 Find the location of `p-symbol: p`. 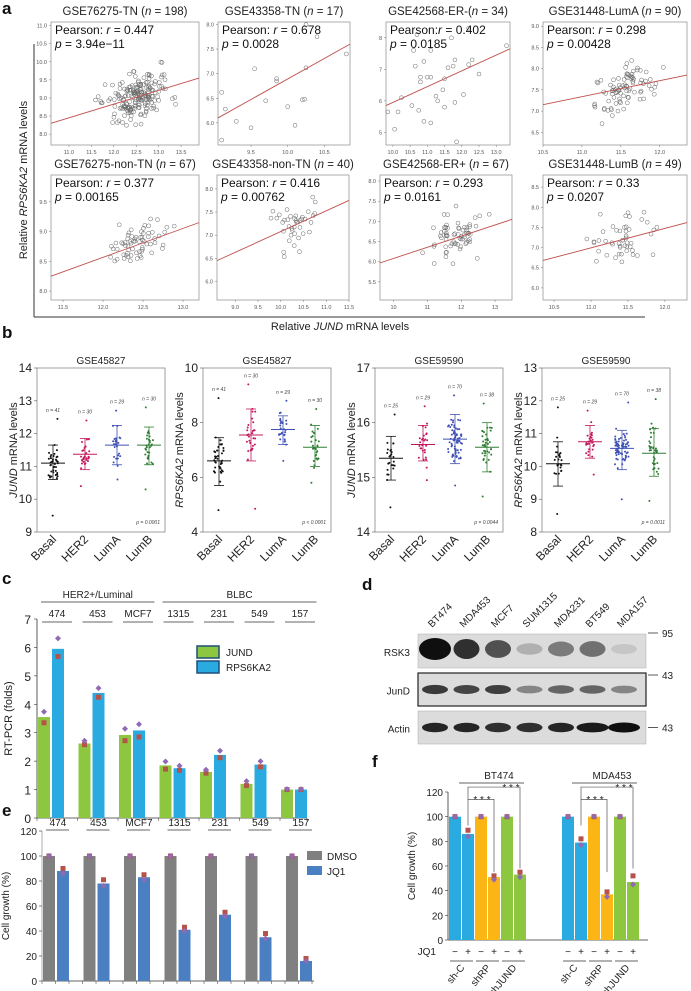

p-symbol: p is located at coordinates (393, 44).